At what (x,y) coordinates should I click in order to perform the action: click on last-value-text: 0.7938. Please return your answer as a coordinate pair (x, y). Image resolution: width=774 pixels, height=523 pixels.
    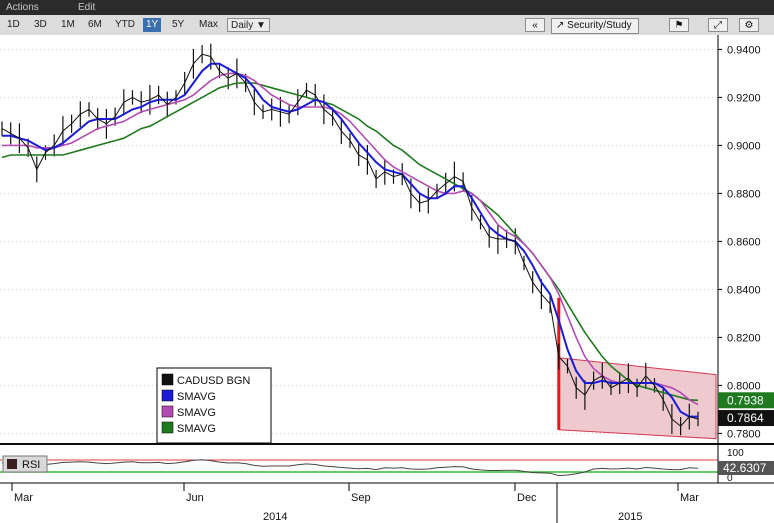
    Looking at the image, I should click on (745, 400).